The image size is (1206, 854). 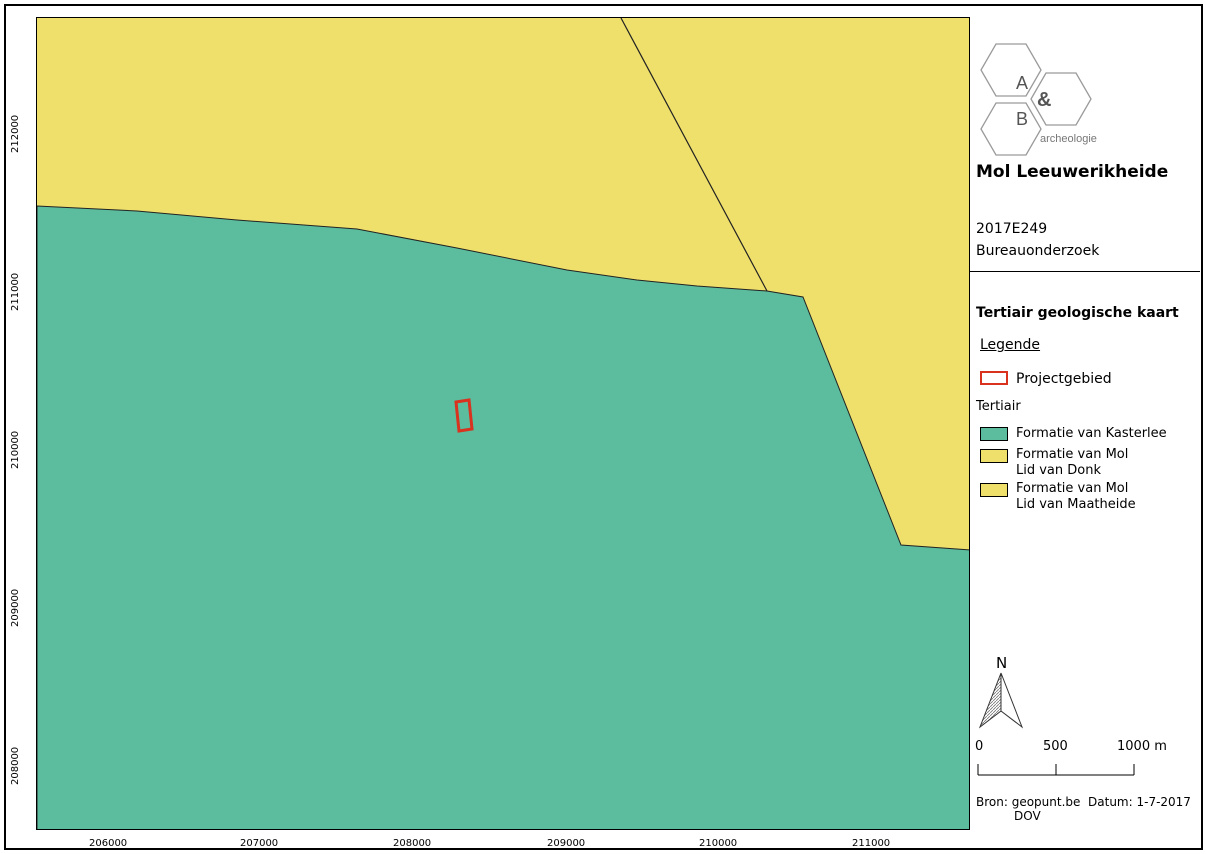 What do you see at coordinates (1044, 100) in the screenshot?
I see `logo-ampersand: &` at bounding box center [1044, 100].